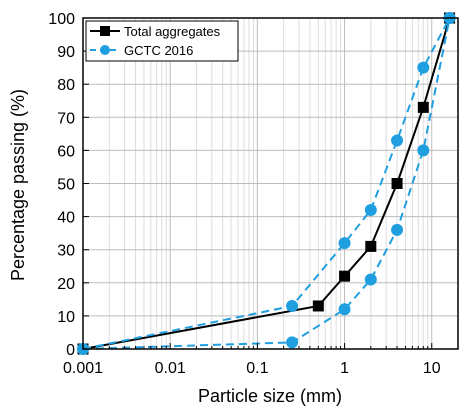 The image size is (474, 413). What do you see at coordinates (432, 368) in the screenshot?
I see `x-tick-label: 10` at bounding box center [432, 368].